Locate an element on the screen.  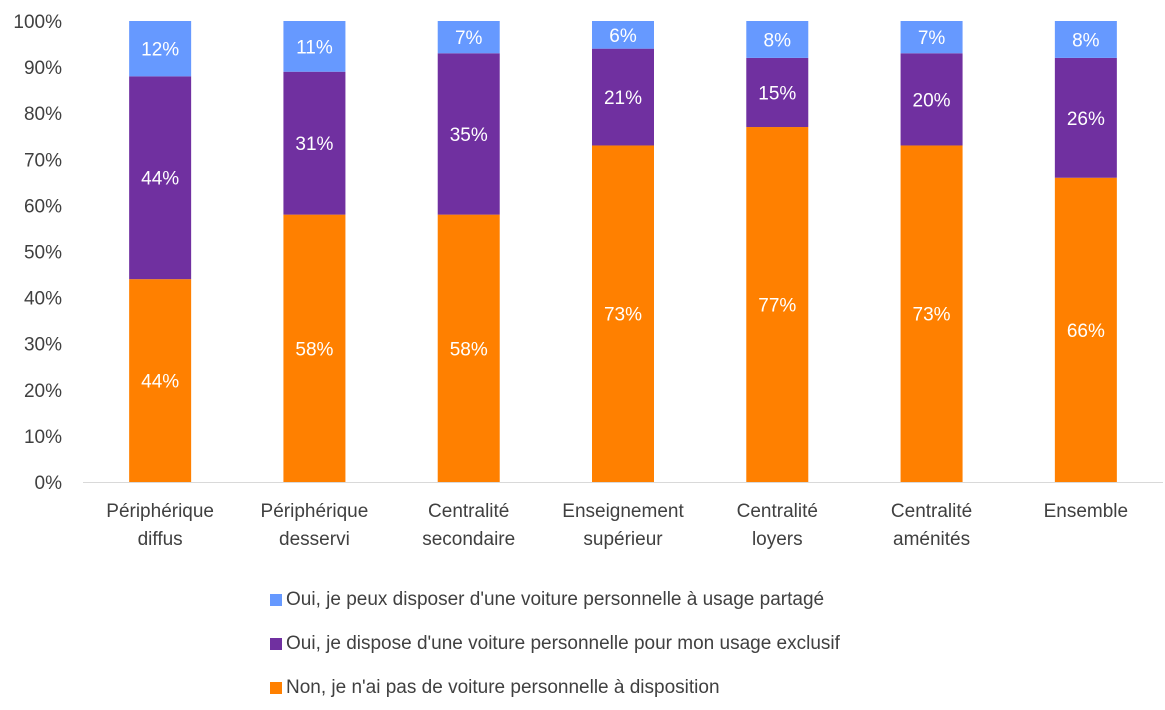
y-tick-label: 30% is located at coordinates (43, 345).